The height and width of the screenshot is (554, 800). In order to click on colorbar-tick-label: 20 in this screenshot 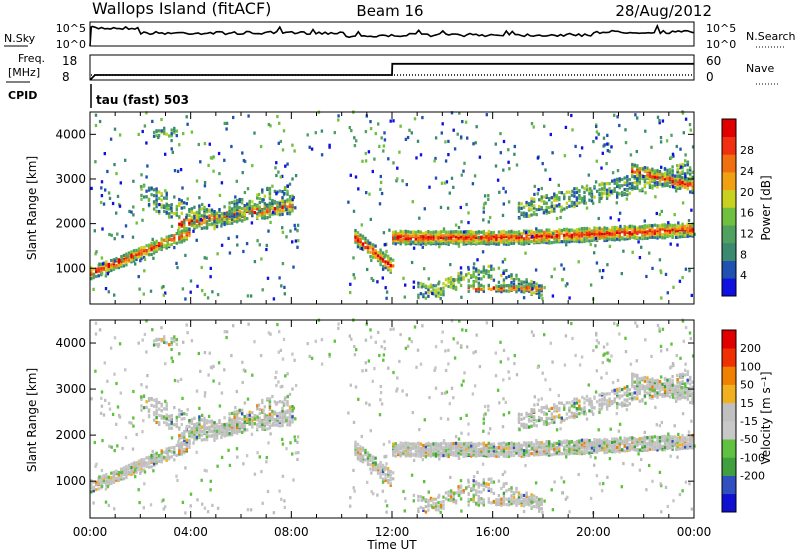, I will do `click(747, 192)`.